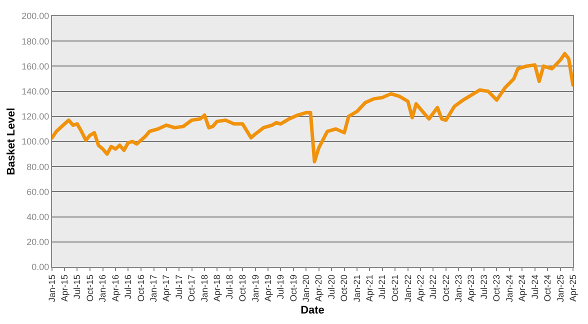 The height and width of the screenshot is (324, 588). What do you see at coordinates (128, 287) in the screenshot?
I see `x-tick-label: Jul-16` at bounding box center [128, 287].